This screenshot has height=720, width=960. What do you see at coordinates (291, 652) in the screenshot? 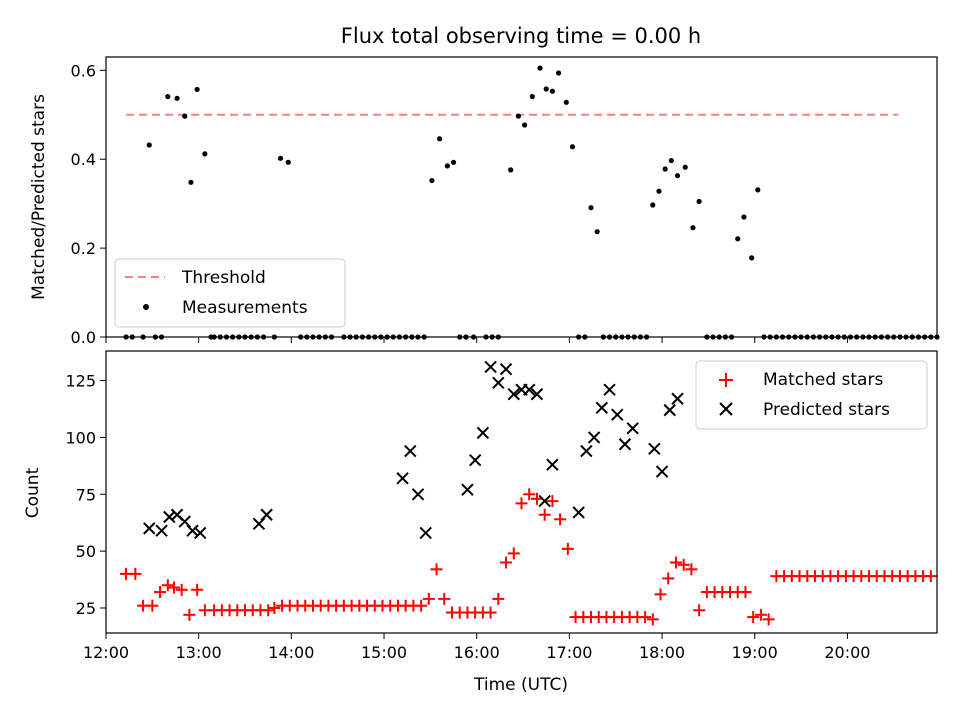
I see `x-tick-label: 14:00` at bounding box center [291, 652].